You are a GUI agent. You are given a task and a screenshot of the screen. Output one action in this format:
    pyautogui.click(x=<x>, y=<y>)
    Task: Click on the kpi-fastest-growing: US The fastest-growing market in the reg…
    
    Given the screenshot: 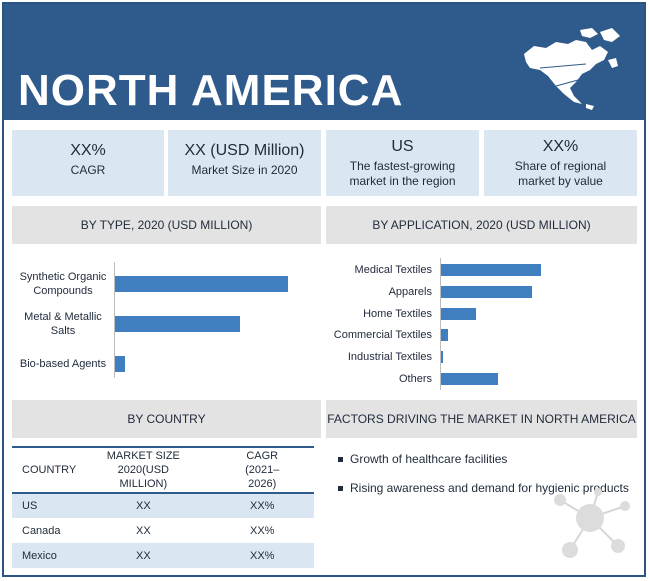 What is the action you would take?
    pyautogui.click(x=402, y=163)
    